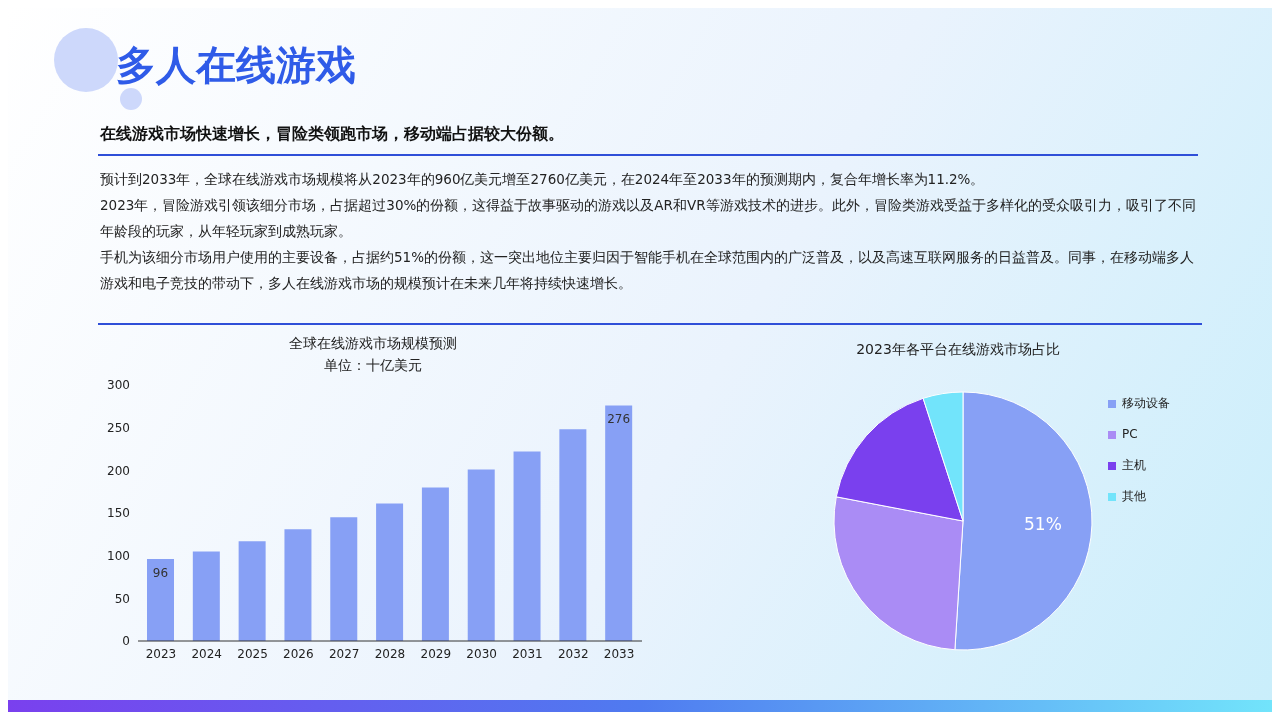  Describe the element at coordinates (1134, 465) in the screenshot. I see `legend-label: 主机` at that location.